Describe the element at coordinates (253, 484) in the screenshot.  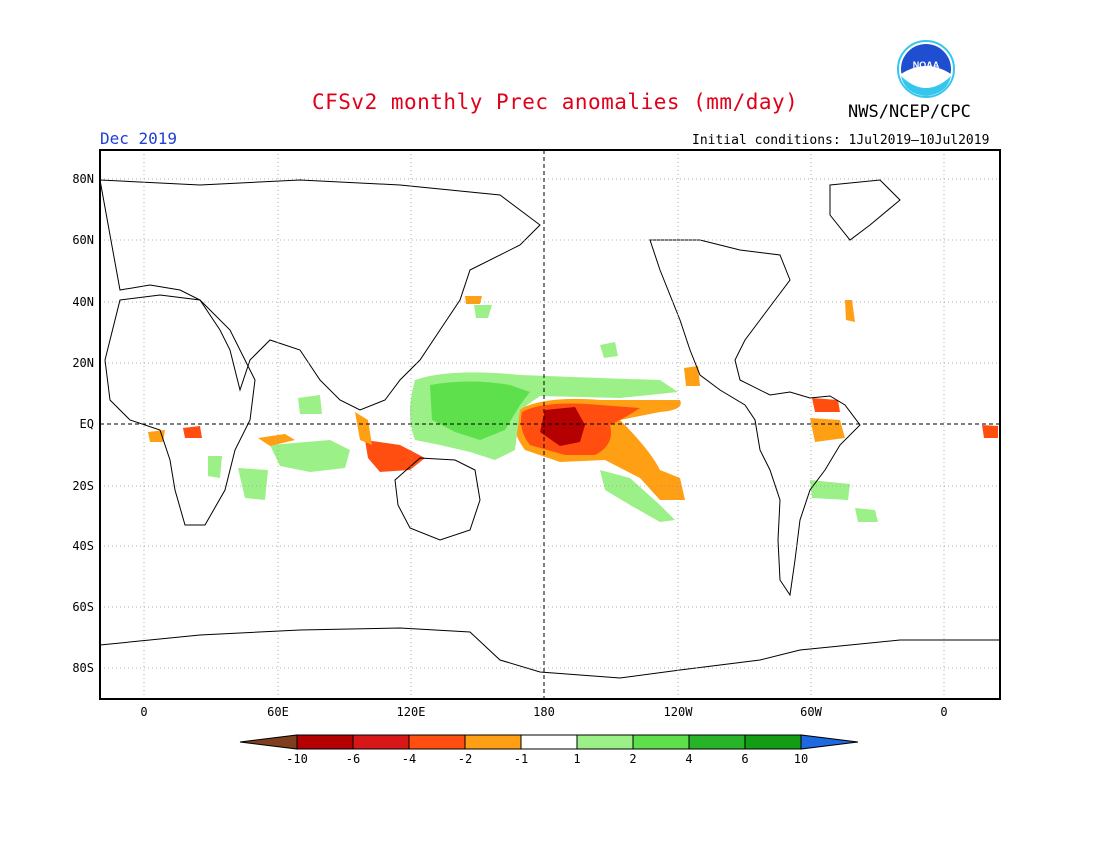
I see `africa-wet` at that location.